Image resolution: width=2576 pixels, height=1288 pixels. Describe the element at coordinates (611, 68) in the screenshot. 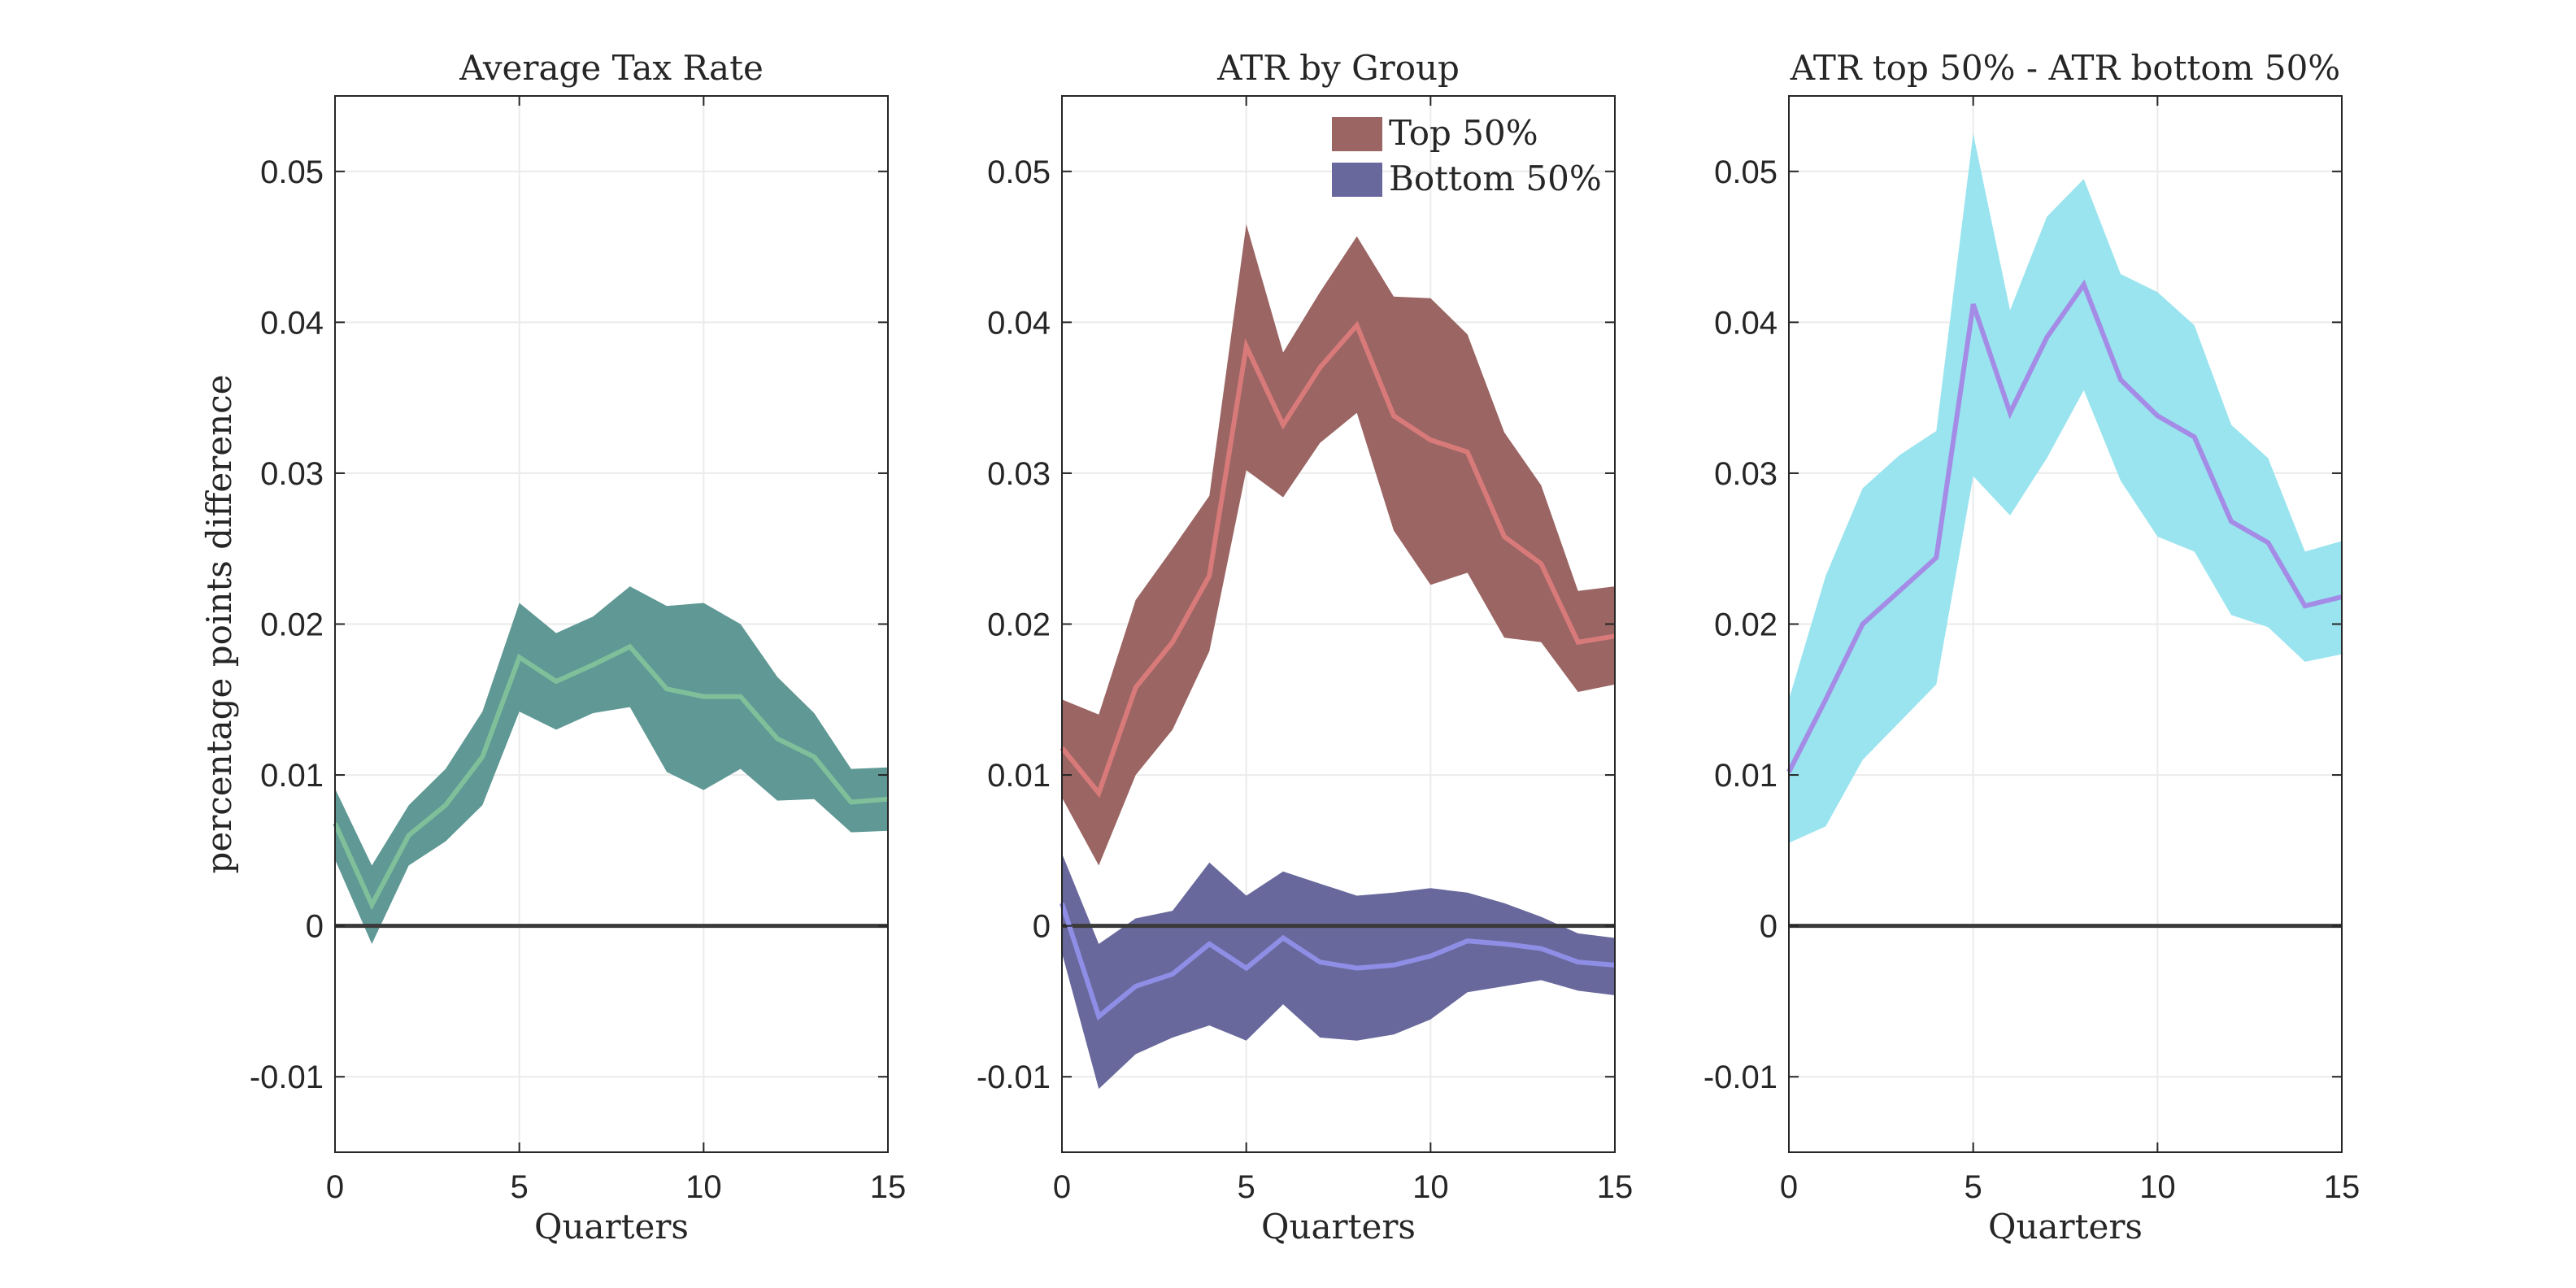

I see `chart-title: Average Tax Rate` at that location.